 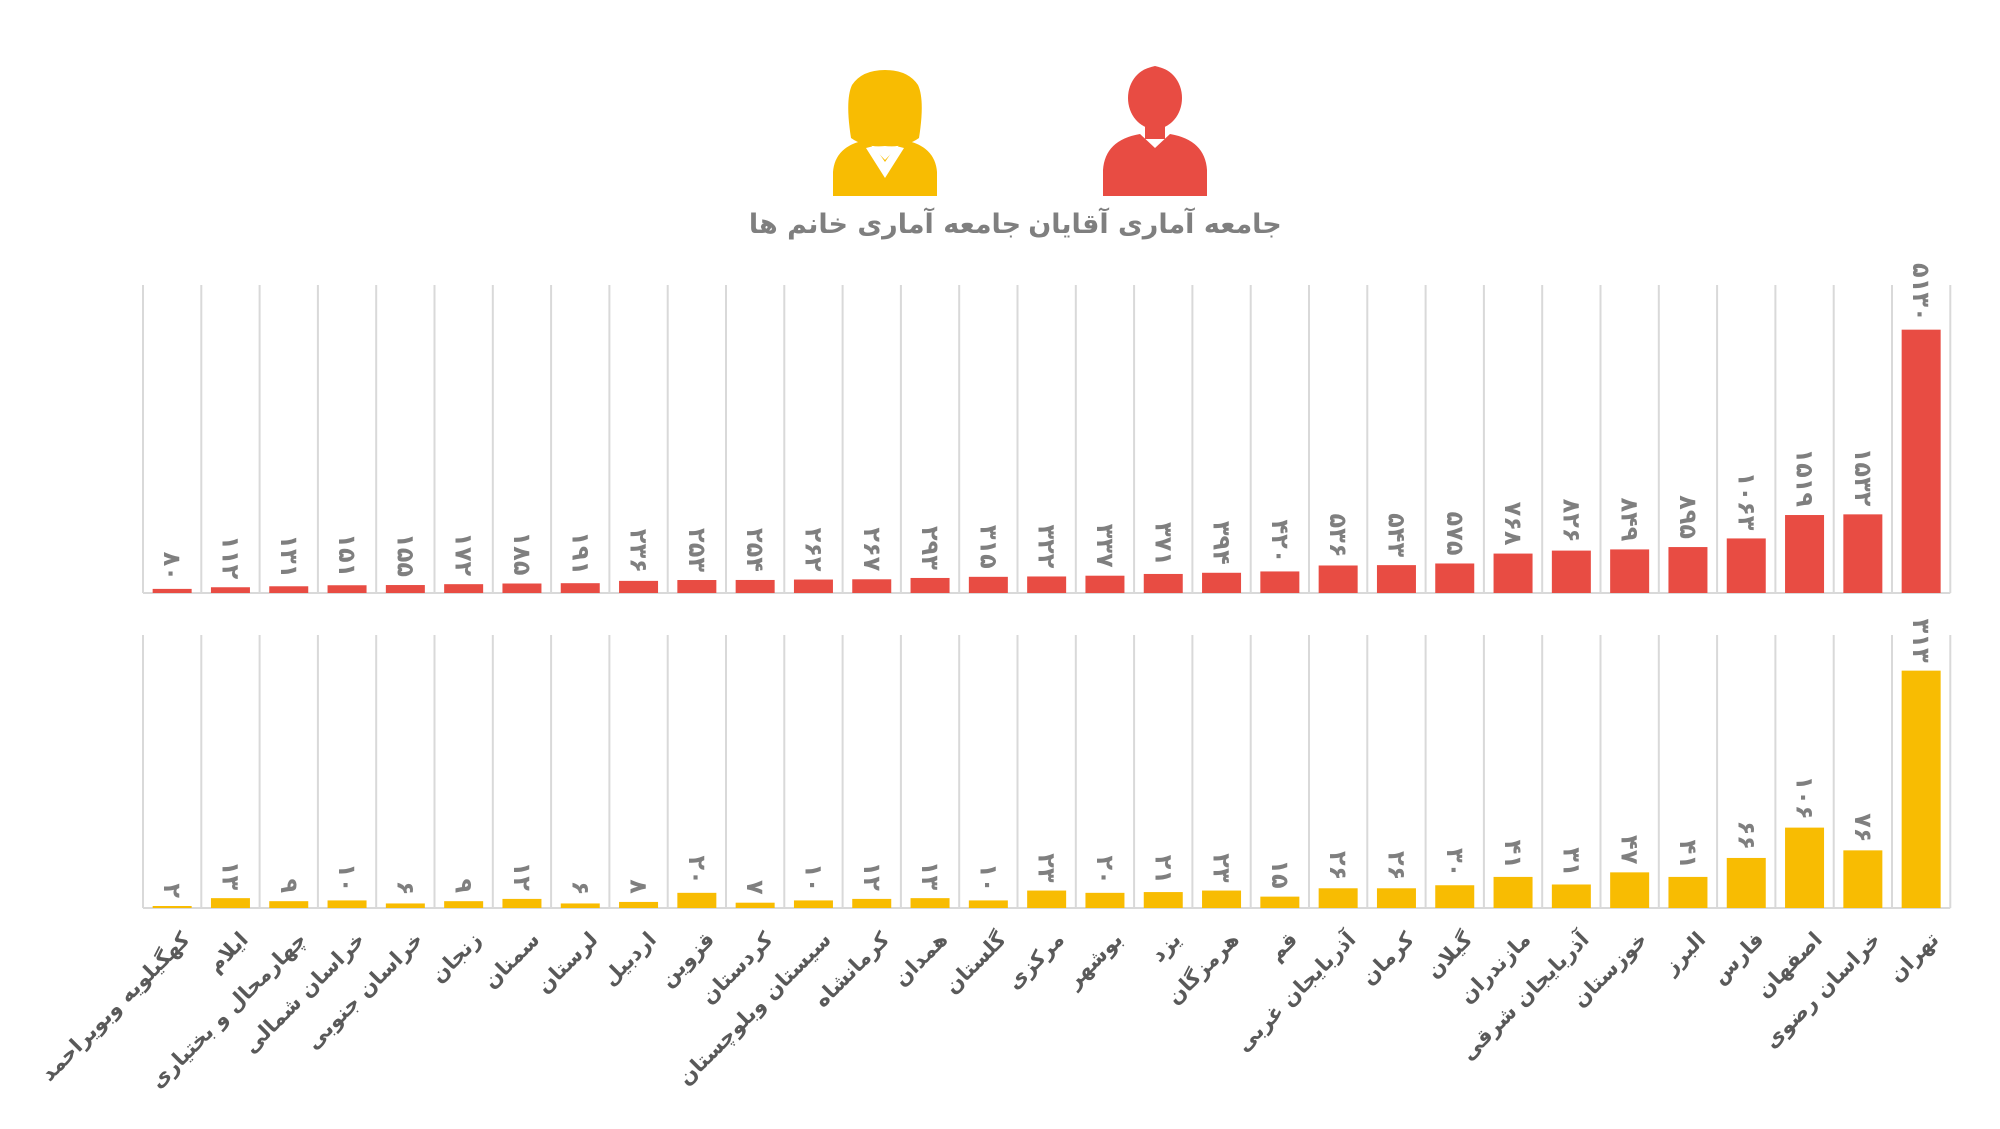 What do you see at coordinates (567, 962) in the screenshot?
I see `category-label: لرستان` at bounding box center [567, 962].